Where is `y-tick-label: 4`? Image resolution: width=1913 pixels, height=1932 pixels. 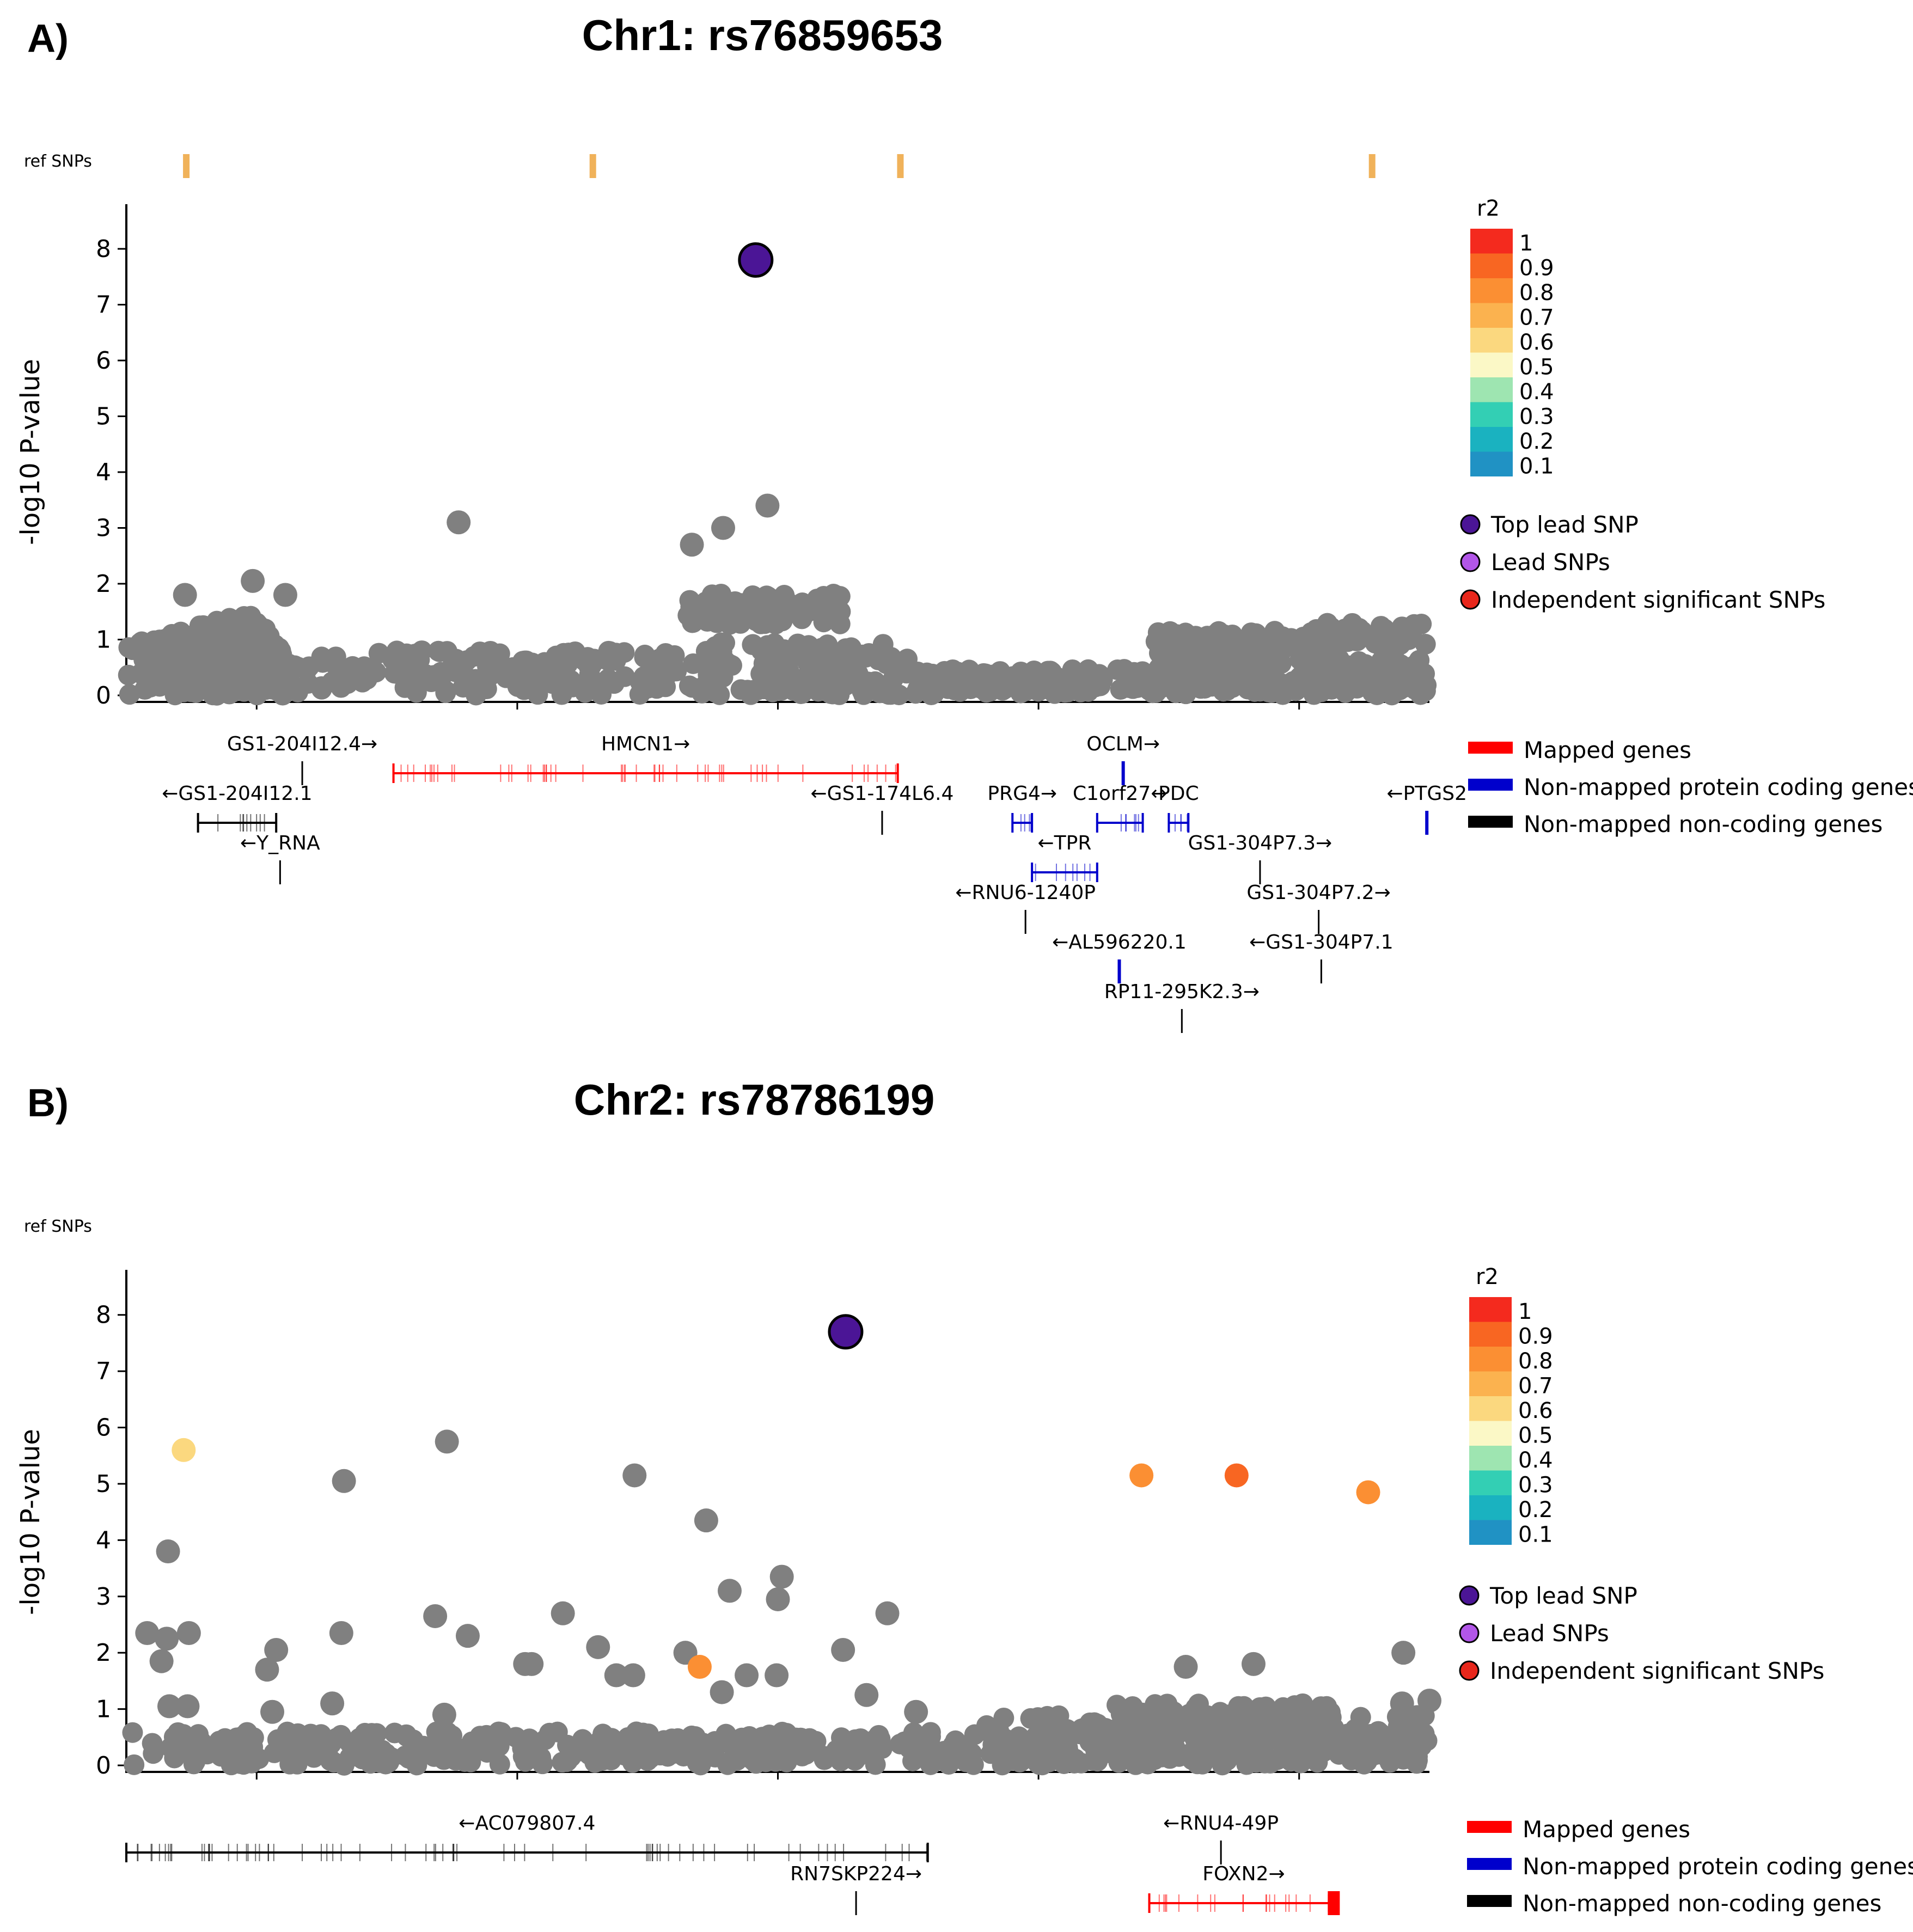 y-tick-label: 4 is located at coordinates (103, 472).